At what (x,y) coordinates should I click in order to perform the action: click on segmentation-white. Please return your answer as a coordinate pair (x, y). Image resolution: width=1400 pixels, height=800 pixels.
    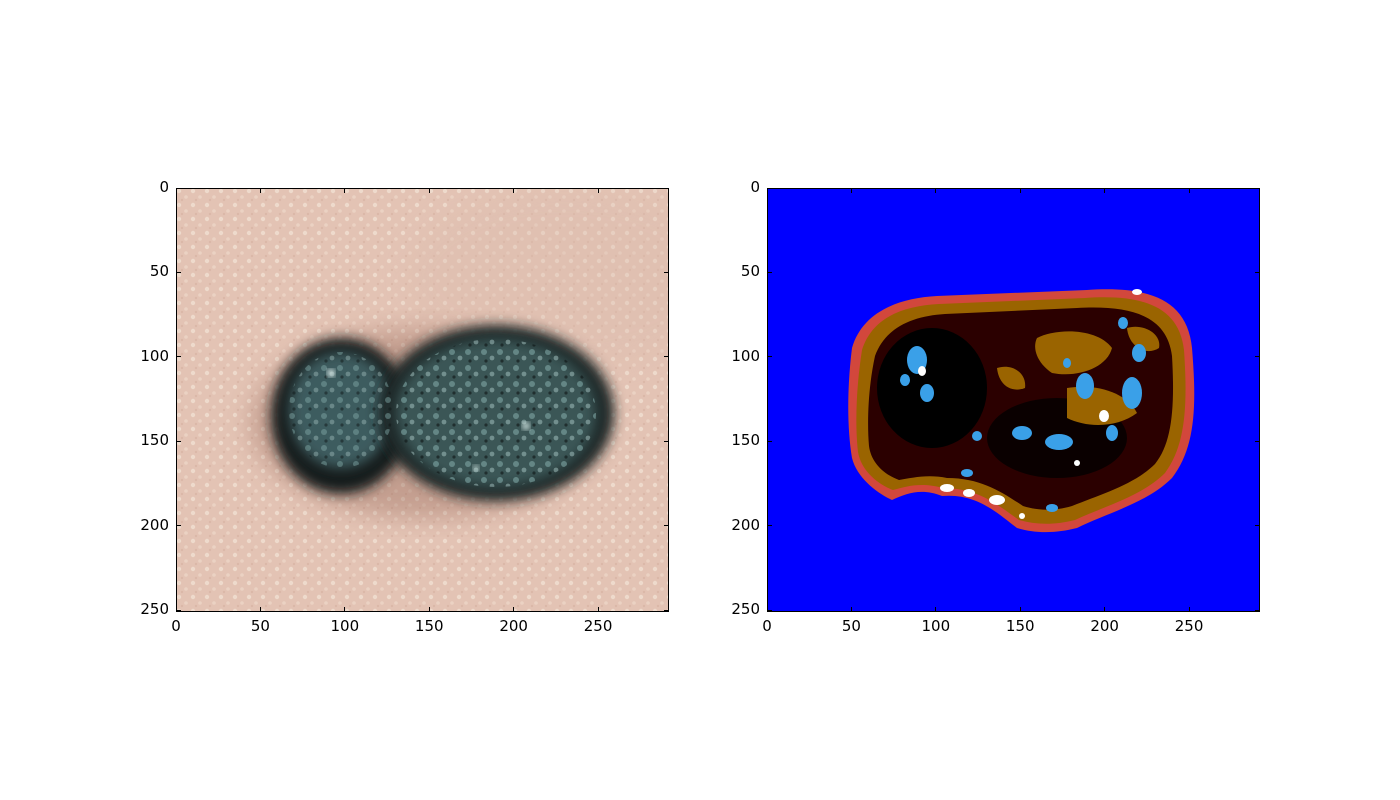
    Looking at the image, I should click on (1030, 404).